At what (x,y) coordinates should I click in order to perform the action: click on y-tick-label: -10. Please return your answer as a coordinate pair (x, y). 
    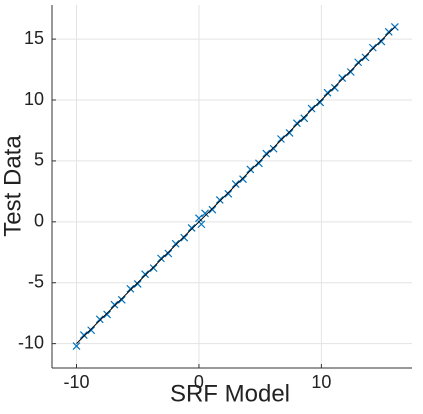
    Looking at the image, I should click on (31, 342).